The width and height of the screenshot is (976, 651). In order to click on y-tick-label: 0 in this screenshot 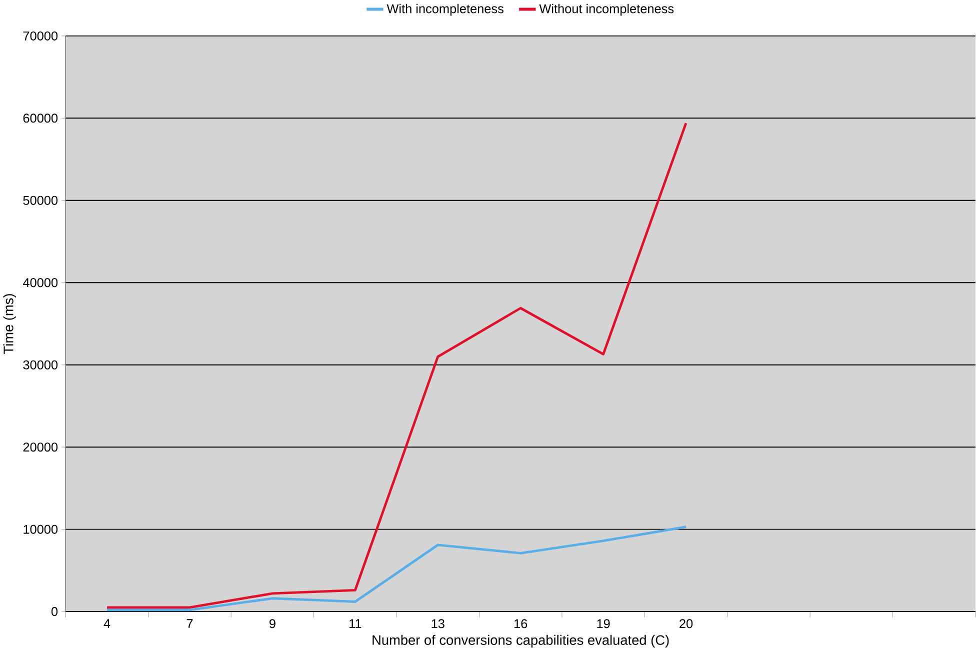, I will do `click(54, 611)`.